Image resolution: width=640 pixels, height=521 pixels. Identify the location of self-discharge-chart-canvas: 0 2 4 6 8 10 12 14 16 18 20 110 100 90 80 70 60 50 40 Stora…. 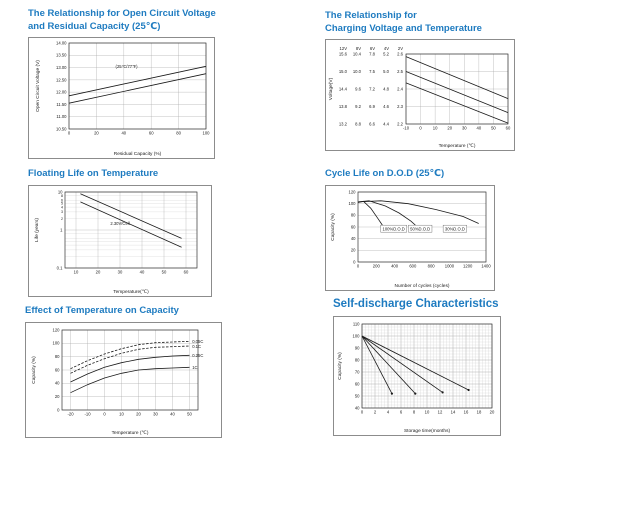
(417, 376).